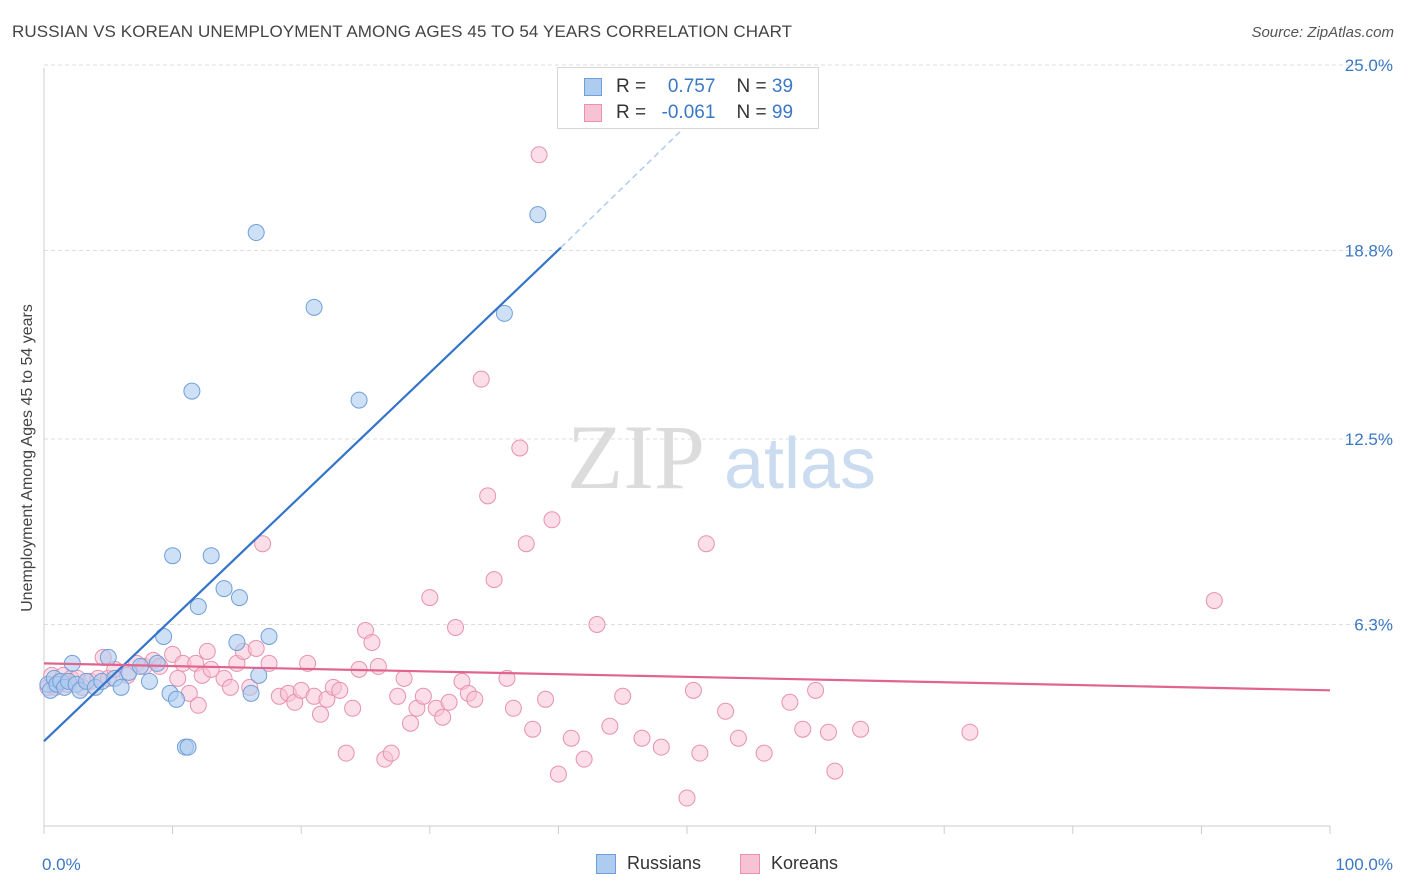 The width and height of the screenshot is (1406, 892). Describe the element at coordinates (800, 464) in the screenshot. I see `watermark-atlas: atlas` at that location.